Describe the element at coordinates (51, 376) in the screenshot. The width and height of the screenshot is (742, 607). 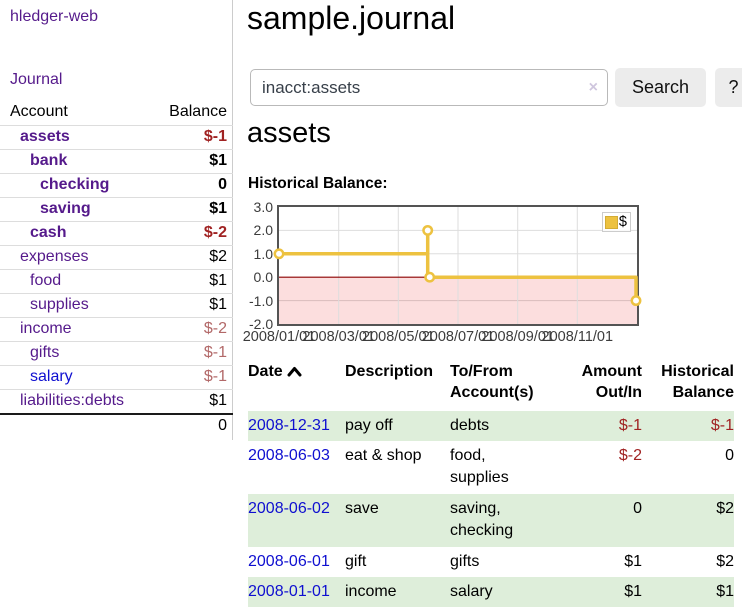
I see `account-link-salary: salary` at that location.